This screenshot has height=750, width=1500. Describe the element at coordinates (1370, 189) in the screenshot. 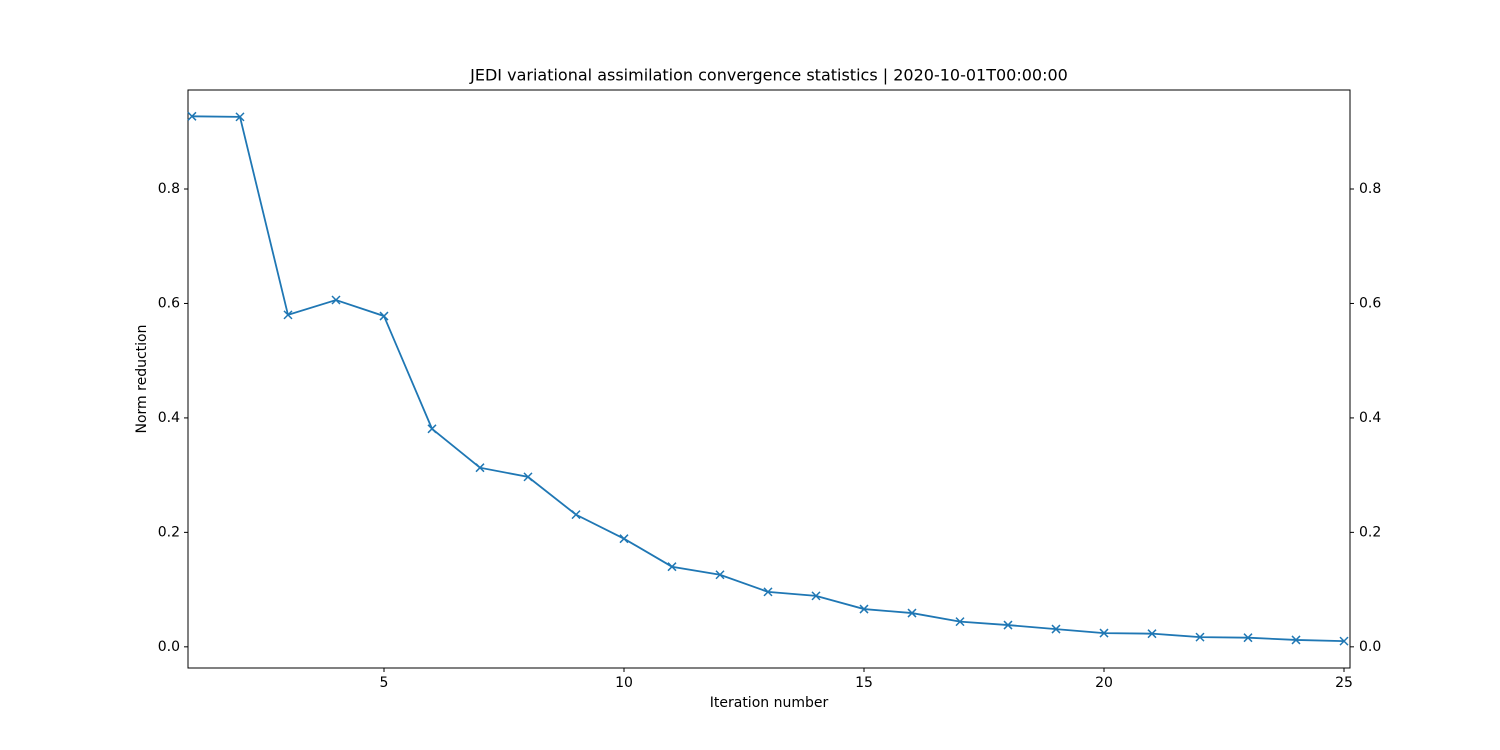

I see `y2-tick-label: 0.8` at that location.